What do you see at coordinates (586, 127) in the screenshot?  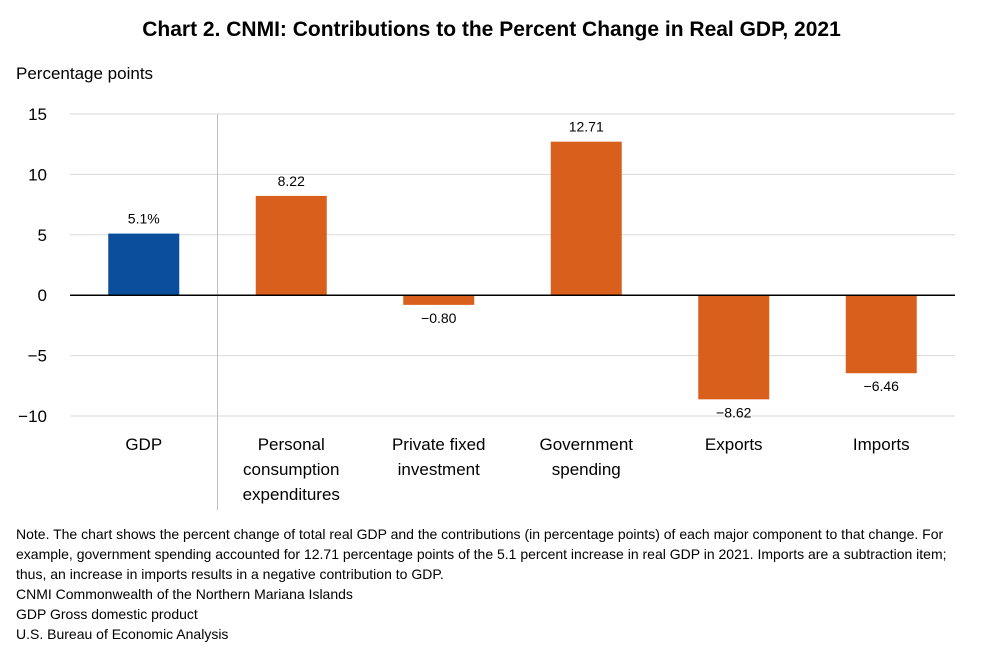 I see `data-label: 12.71` at bounding box center [586, 127].